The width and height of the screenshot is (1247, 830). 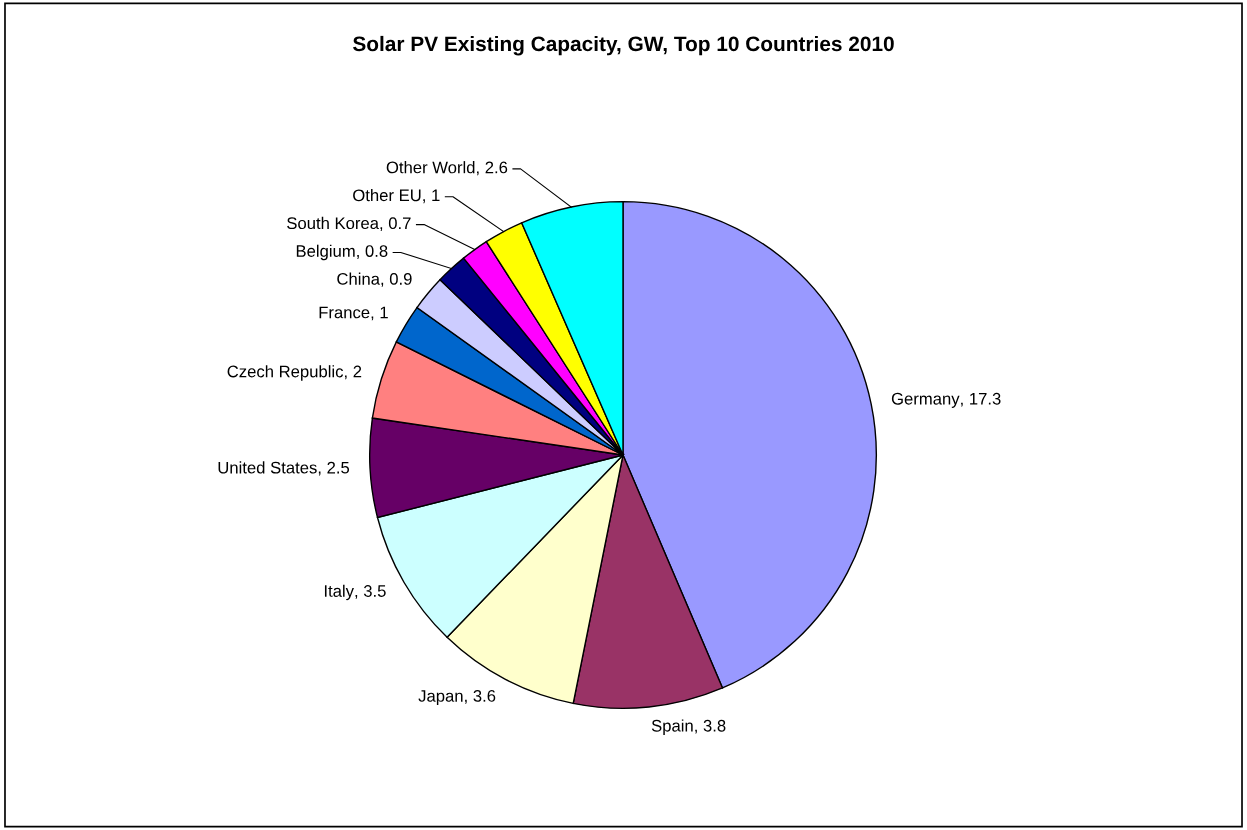 I want to click on chart-title: Solar PV Existing Capacity, GW, Top 10 Countries 2010, so click(x=623, y=45).